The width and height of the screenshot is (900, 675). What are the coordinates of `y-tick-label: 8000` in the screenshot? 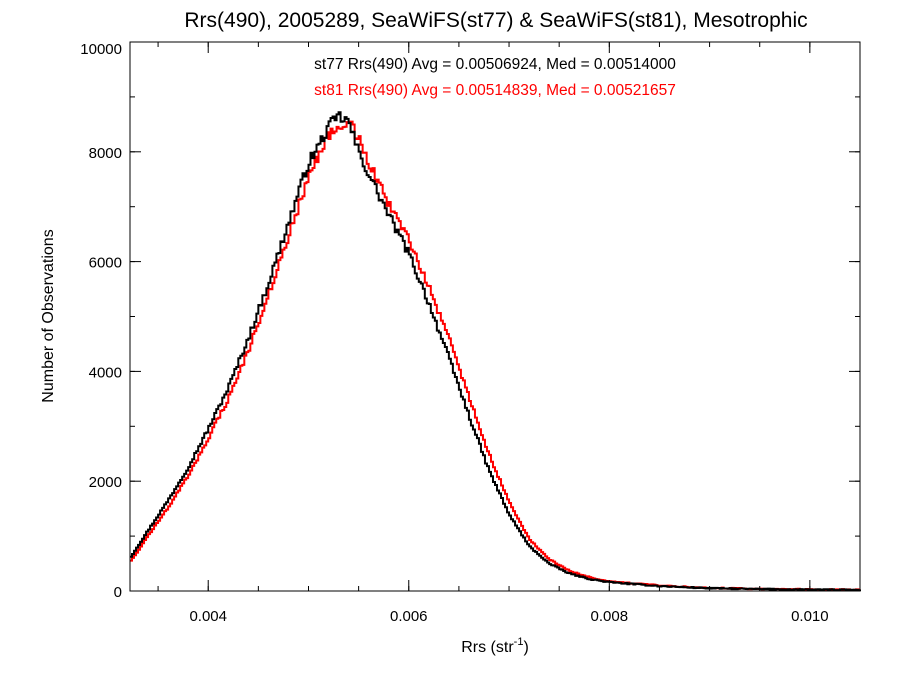 It's located at (105, 153).